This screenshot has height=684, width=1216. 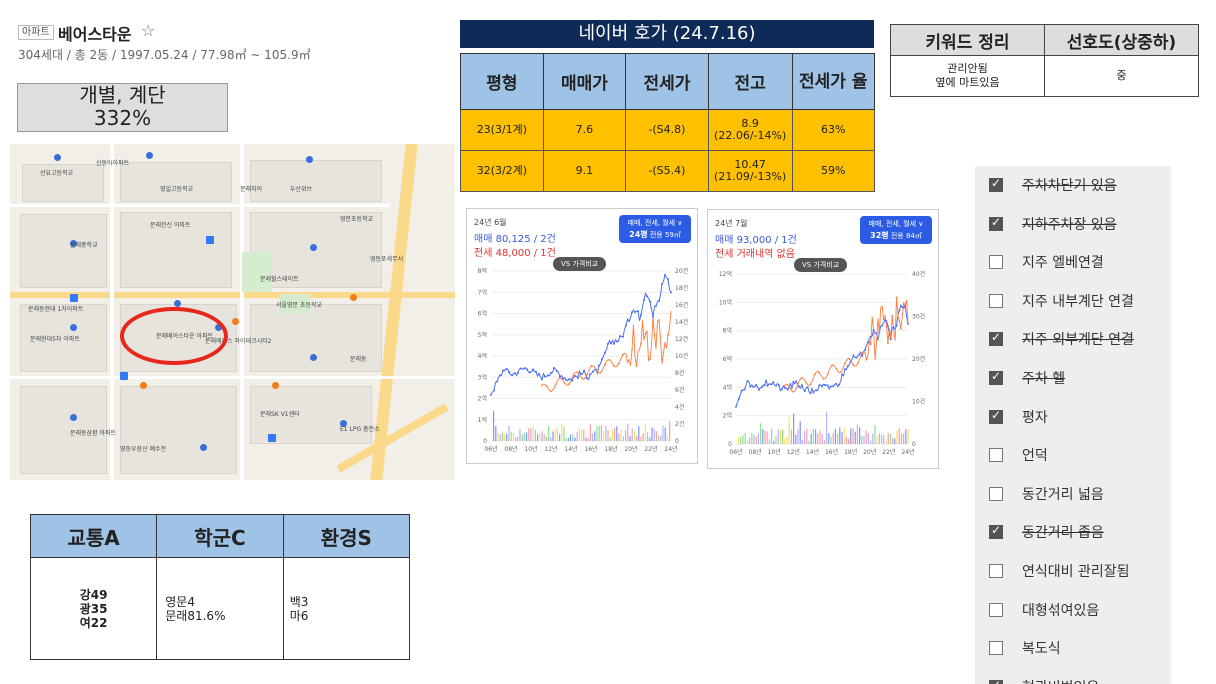 I want to click on checklist-item: 복도식, so click(x=1073, y=649).